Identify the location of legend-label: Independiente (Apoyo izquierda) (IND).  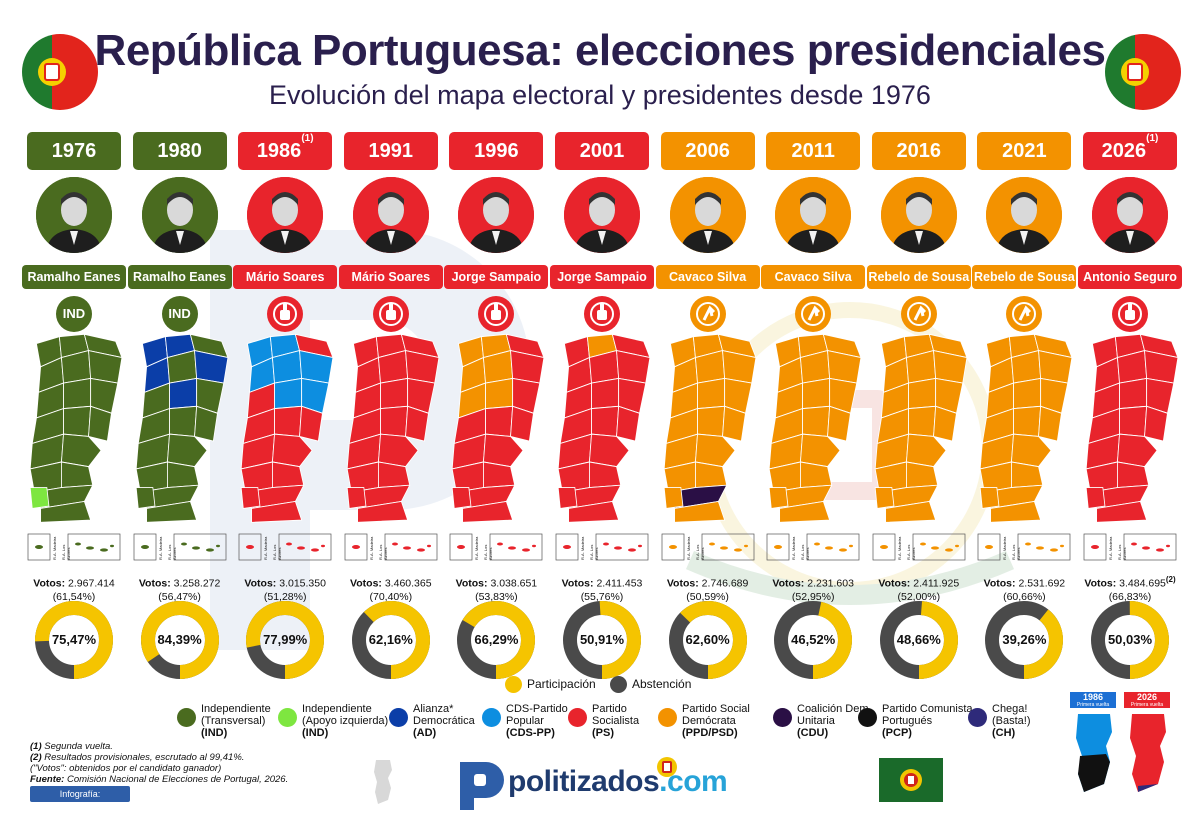
(345, 721).